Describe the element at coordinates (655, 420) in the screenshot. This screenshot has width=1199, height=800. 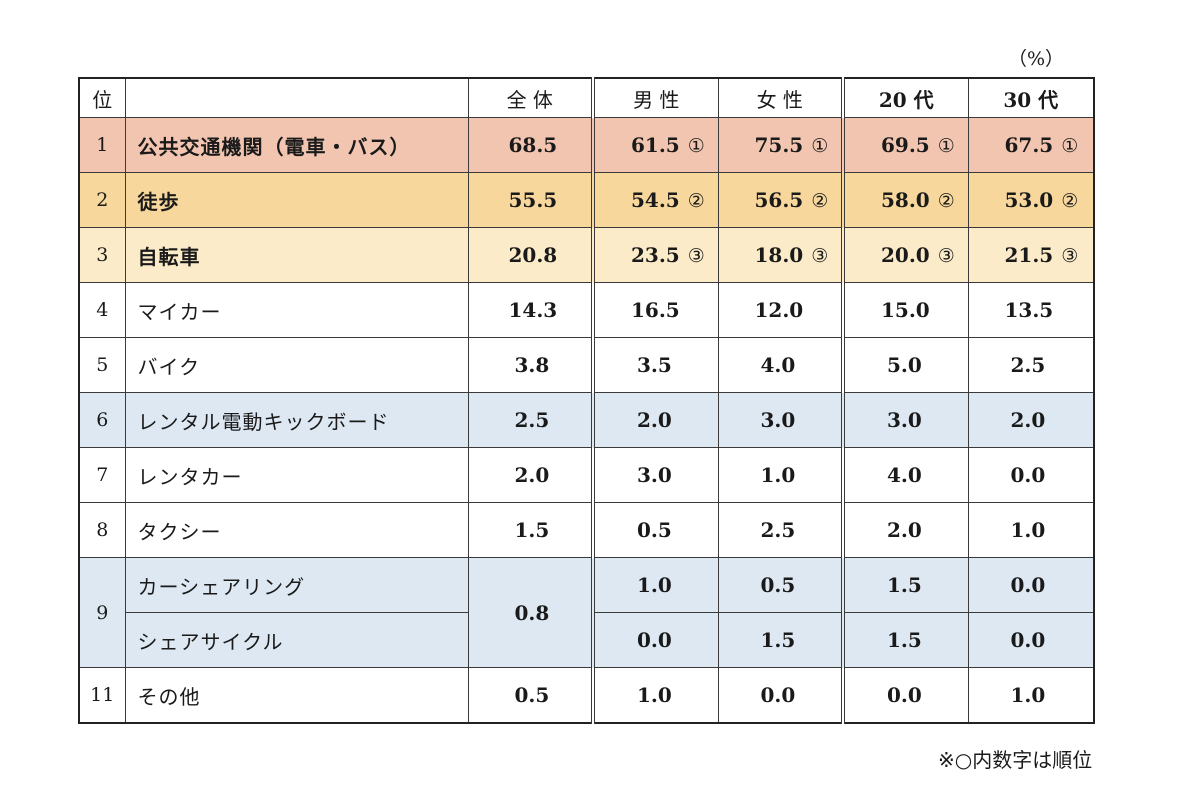
I see `cell-male: 2.0` at that location.